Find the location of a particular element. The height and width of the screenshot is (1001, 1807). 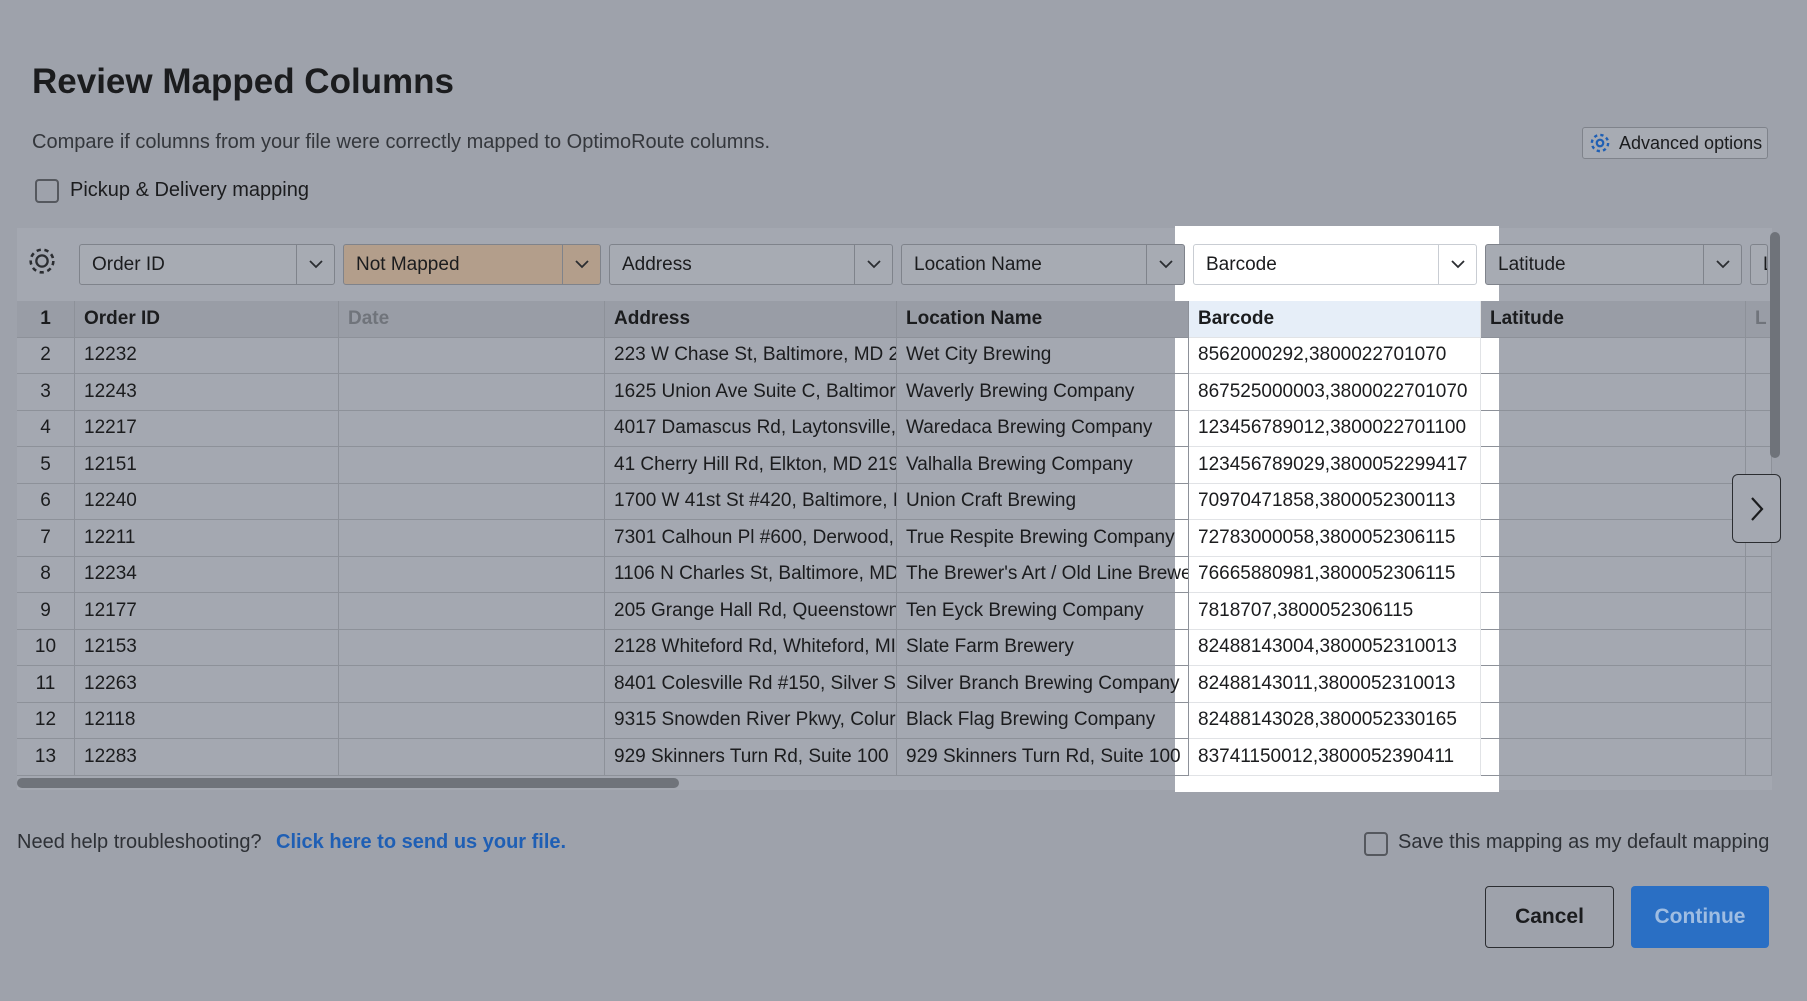

row-number: 8 is located at coordinates (46, 574).